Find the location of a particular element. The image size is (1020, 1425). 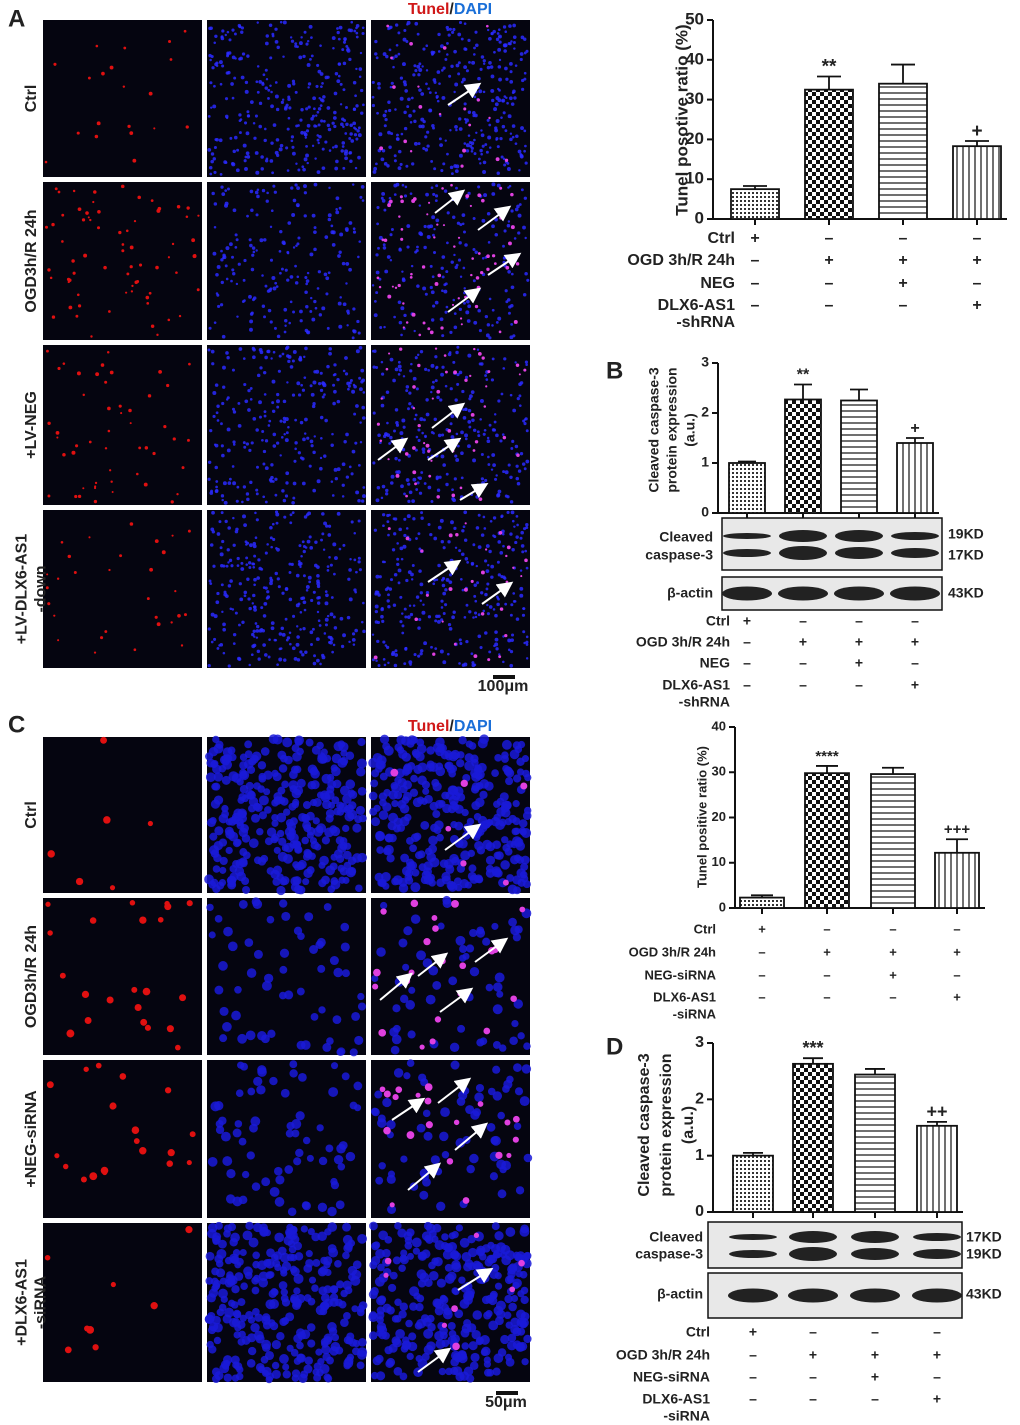

row-label: +LV-NEG is located at coordinates (31, 425).